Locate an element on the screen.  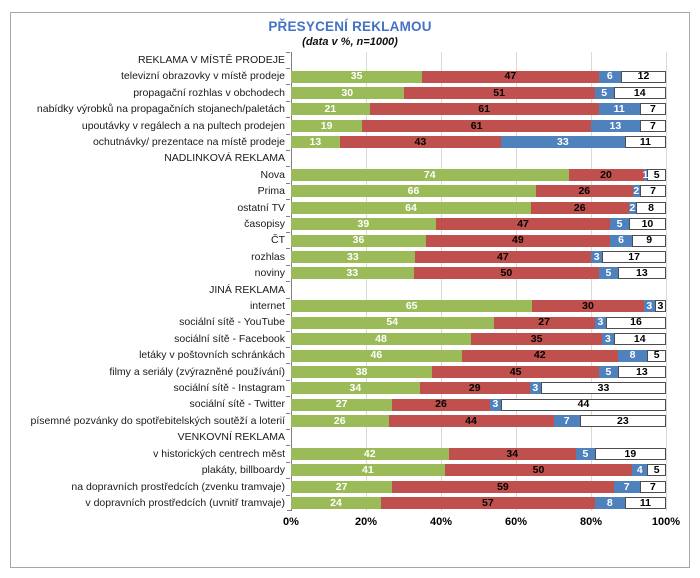
bar-segment: 33 is located at coordinates (563, 142).